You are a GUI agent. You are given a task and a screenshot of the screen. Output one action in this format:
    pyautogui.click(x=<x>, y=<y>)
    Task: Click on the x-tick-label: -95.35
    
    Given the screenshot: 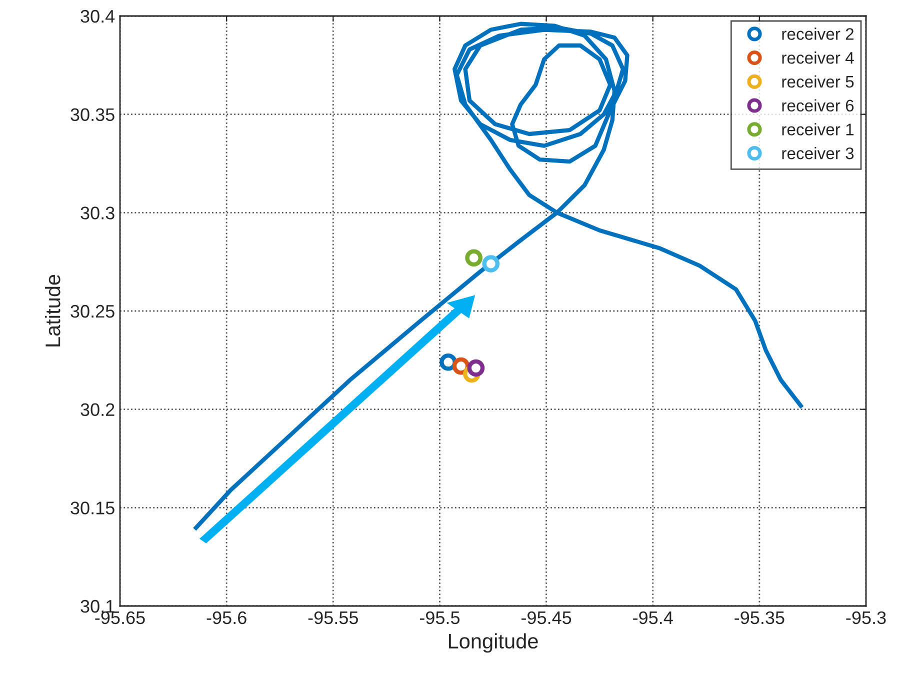 What is the action you would take?
    pyautogui.click(x=759, y=617)
    